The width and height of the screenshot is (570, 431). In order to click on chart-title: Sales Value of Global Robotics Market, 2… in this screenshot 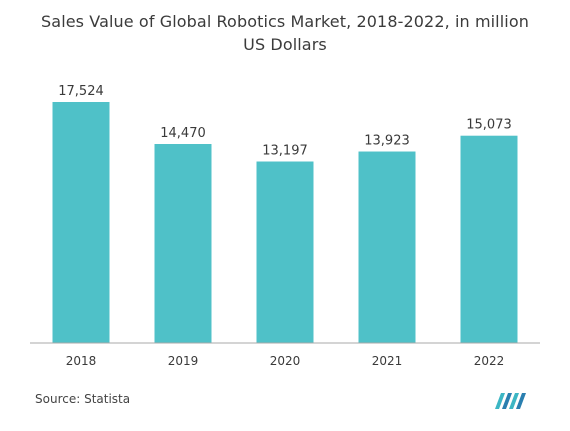, I will do `click(285, 33)`.